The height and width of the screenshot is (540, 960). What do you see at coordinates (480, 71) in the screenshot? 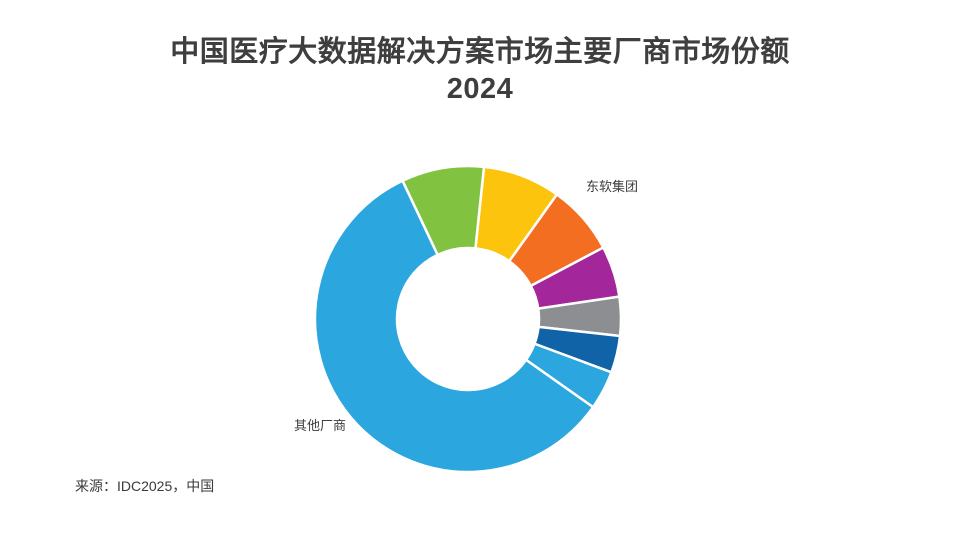
I see `chart-title-block: 中国医疗大数据解决方案市场主要厂商市场份额 2024` at bounding box center [480, 71].